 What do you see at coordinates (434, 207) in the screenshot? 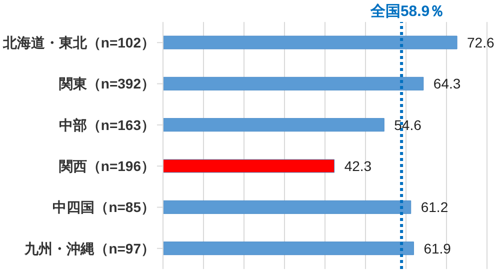
I see `data-label: 61.2` at bounding box center [434, 207].